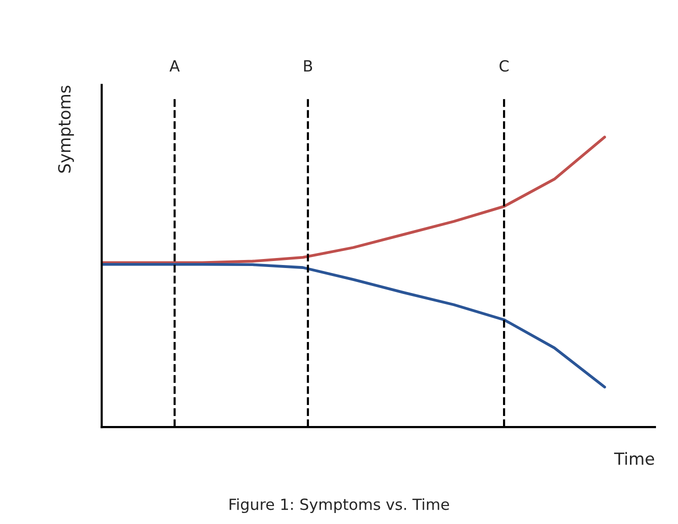 The width and height of the screenshot is (678, 524). Describe the element at coordinates (504, 66) in the screenshot. I see `text: C` at that location.